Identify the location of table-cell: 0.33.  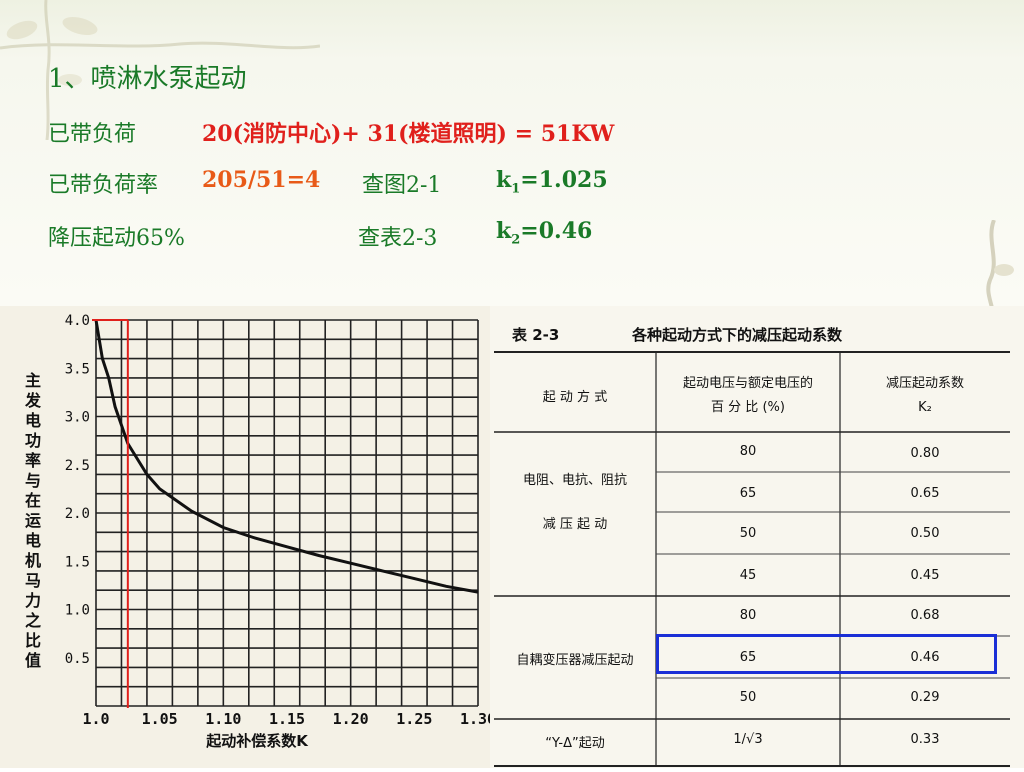
(925, 739).